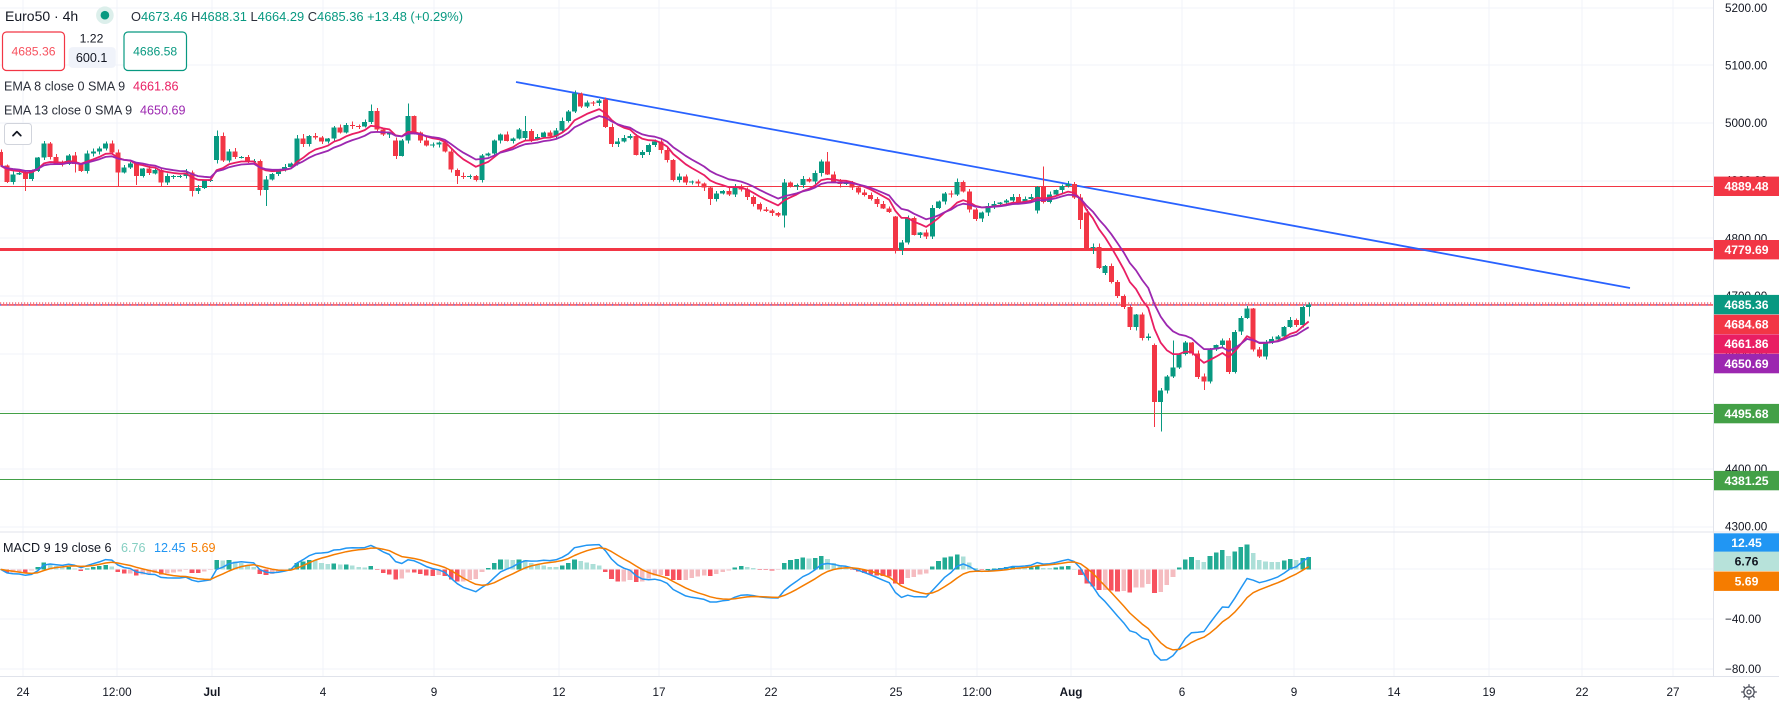 This screenshot has height=705, width=1779. I want to click on svg-text: 27, so click(1672, 692).